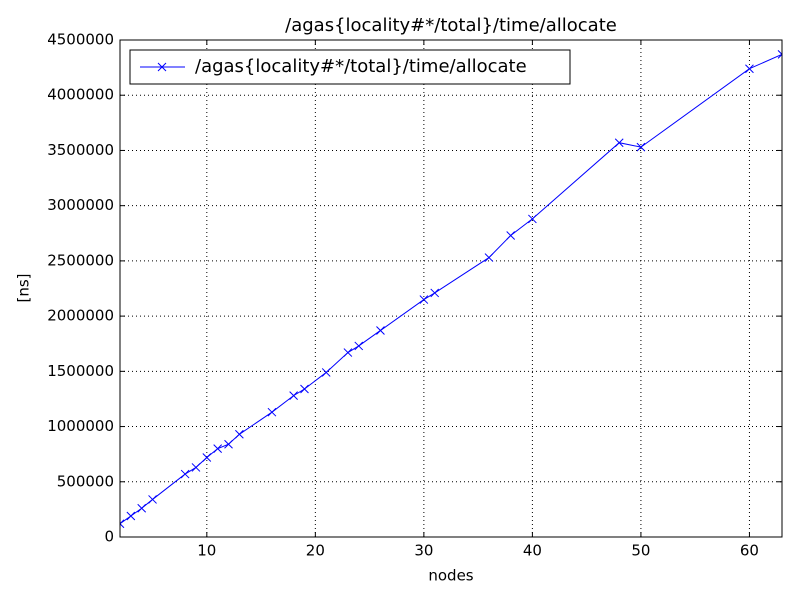 Image resolution: width=800 pixels, height=600 pixels. What do you see at coordinates (80, 150) in the screenshot?
I see `y-tick-label: 3500000` at bounding box center [80, 150].